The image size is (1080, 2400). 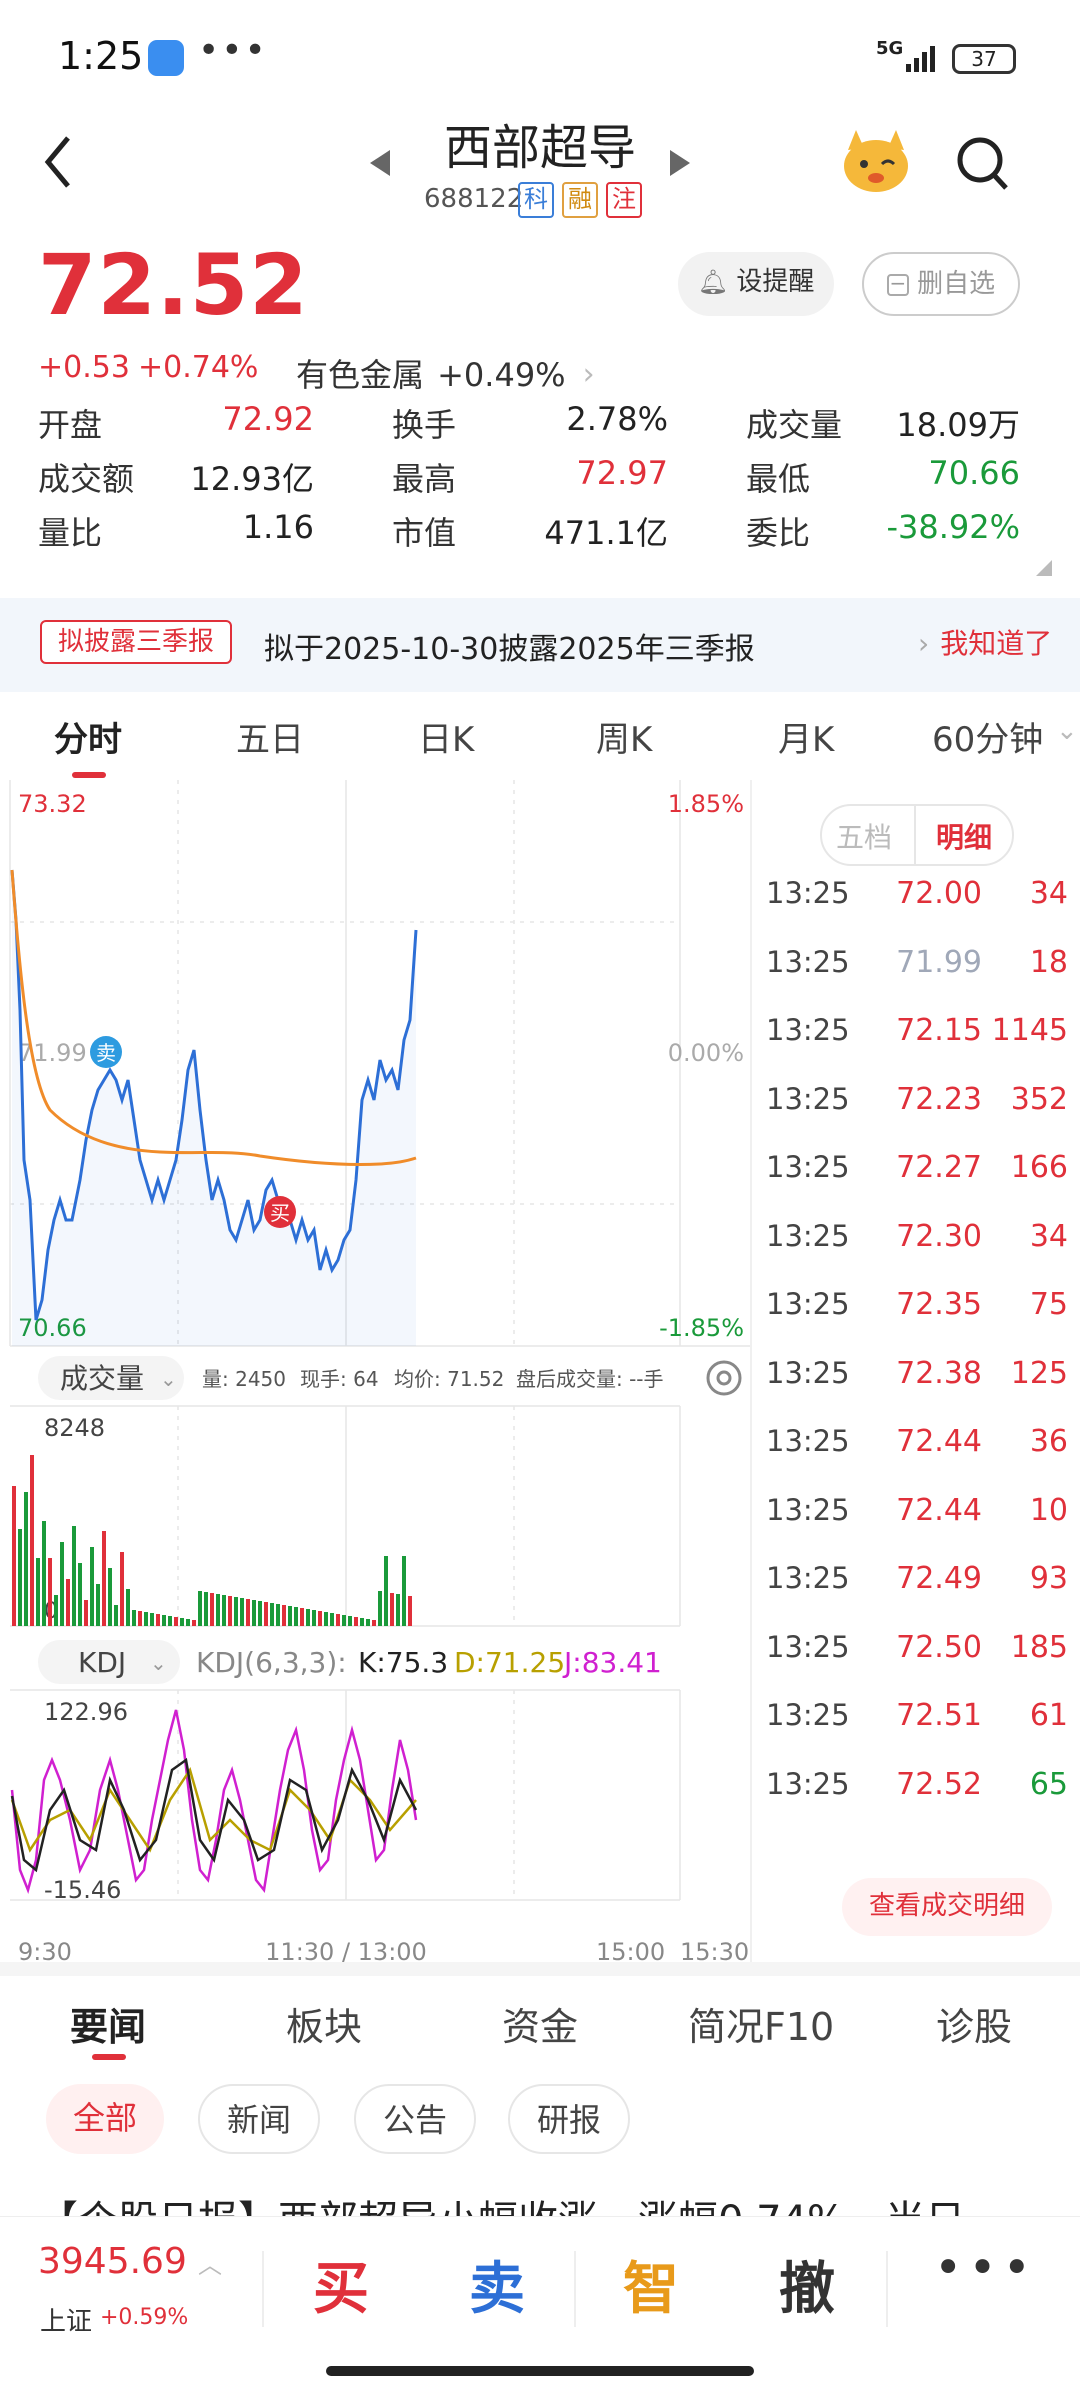 I want to click on back-button, so click(x=65, y=160).